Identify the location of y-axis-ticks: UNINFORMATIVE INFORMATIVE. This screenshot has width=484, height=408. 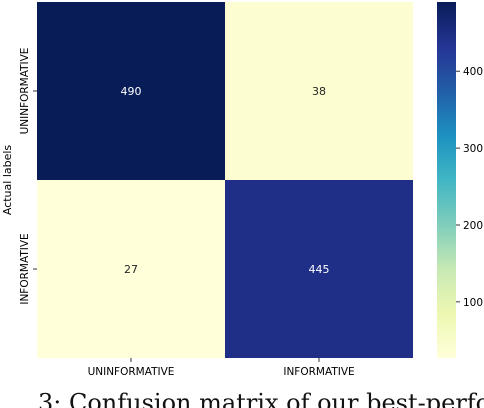
(28, 176).